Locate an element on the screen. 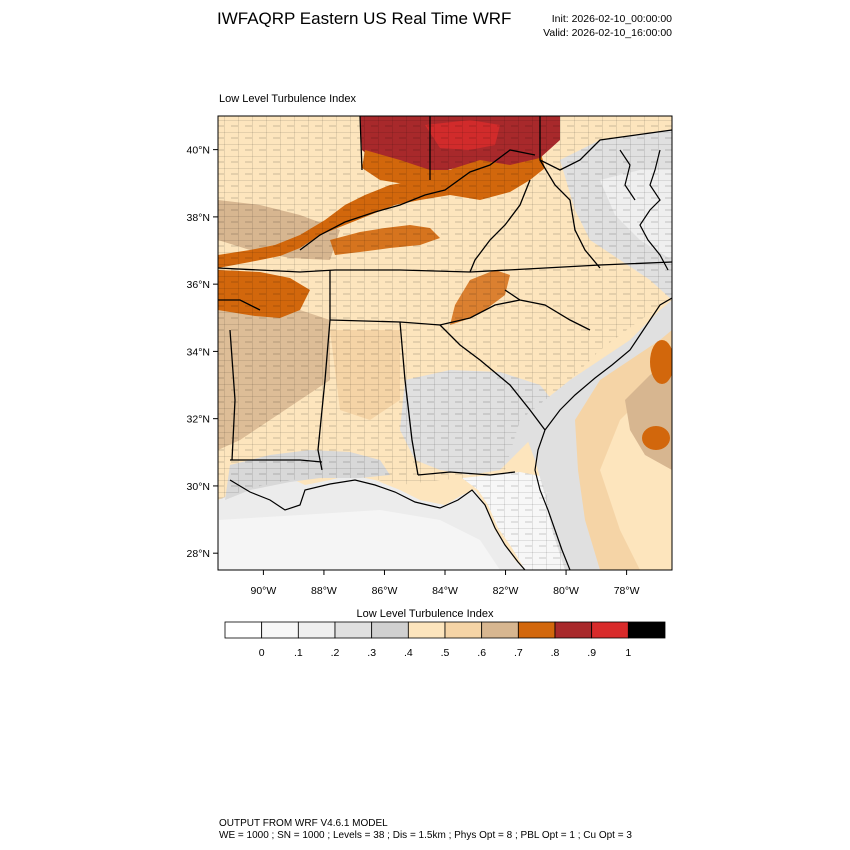 Image resolution: width=850 pixels, height=850 pixels. colorbar-tick-label: .5 is located at coordinates (445, 653).